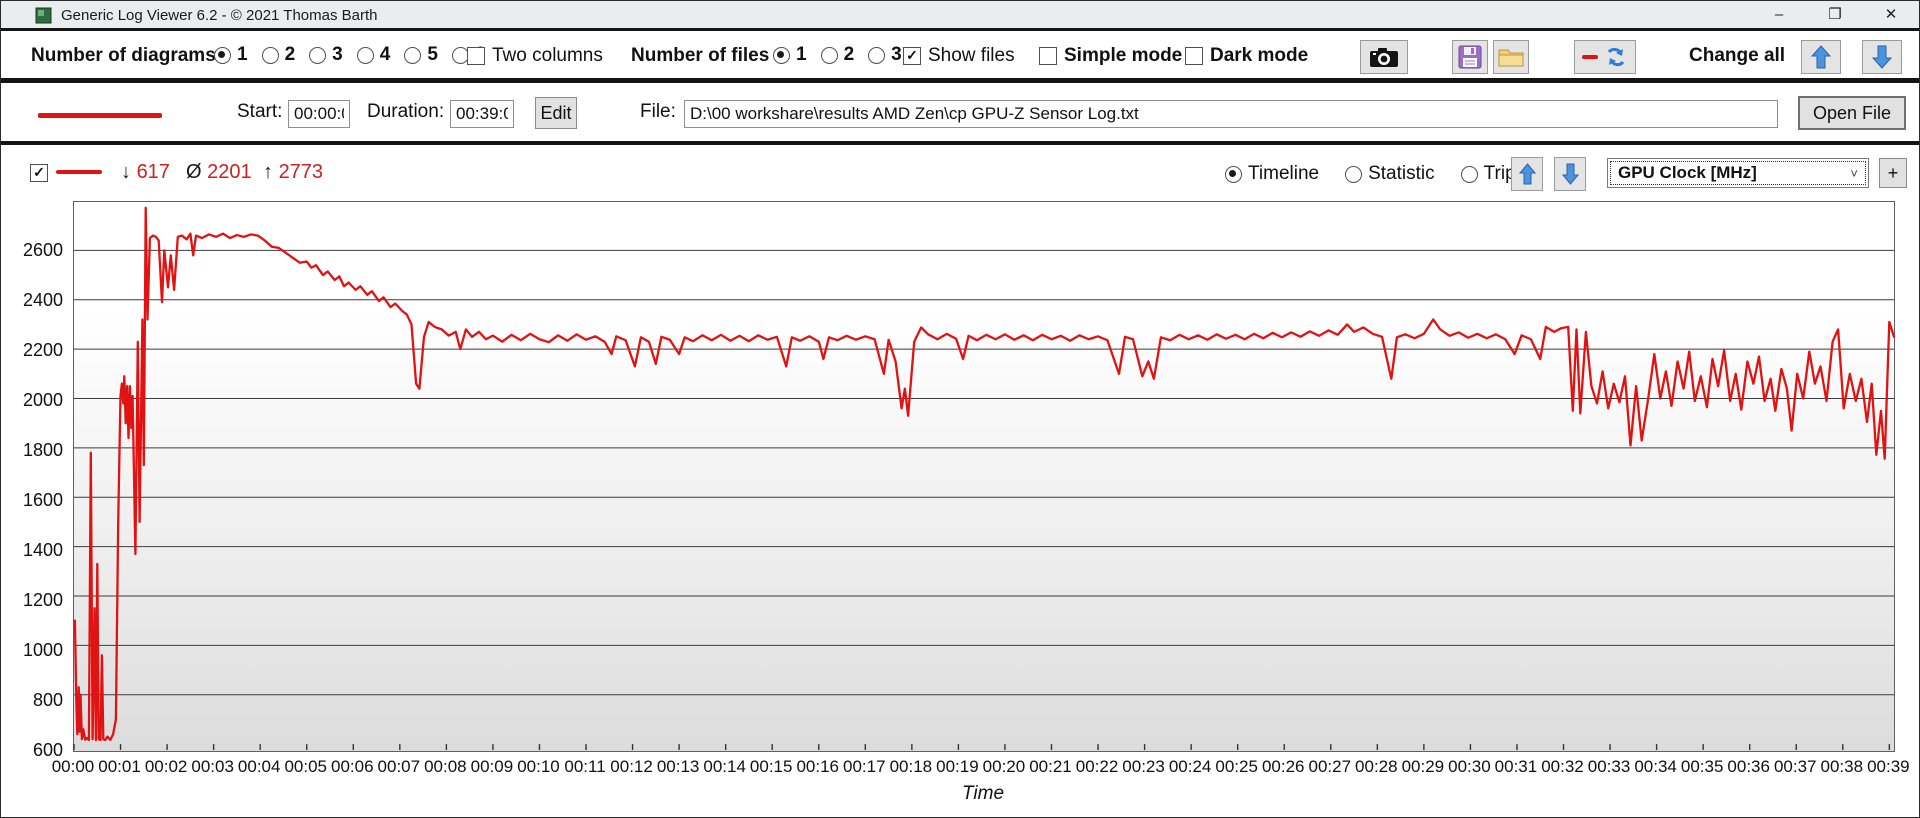 Image resolution: width=1920 pixels, height=818 pixels. I want to click on duration-input, so click(482, 114).